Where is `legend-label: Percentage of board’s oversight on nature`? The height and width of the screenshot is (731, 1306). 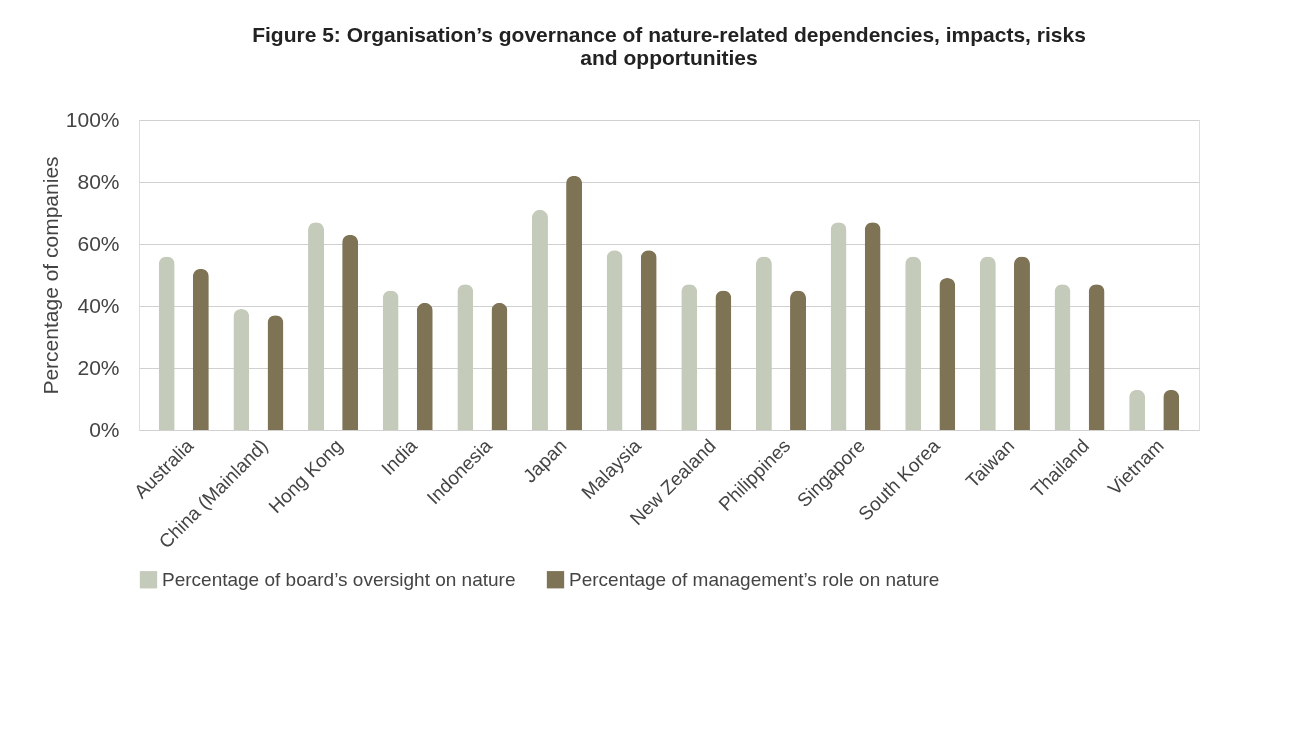
legend-label: Percentage of board’s oversight on nature is located at coordinates (339, 579).